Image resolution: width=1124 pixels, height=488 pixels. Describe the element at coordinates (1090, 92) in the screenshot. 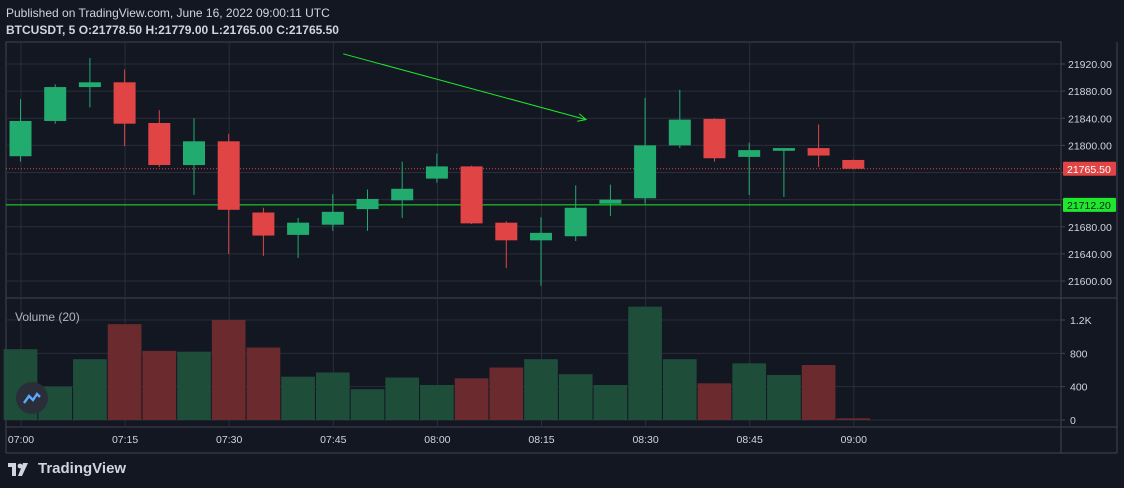

I see `price-tick-label: 21880.00` at that location.